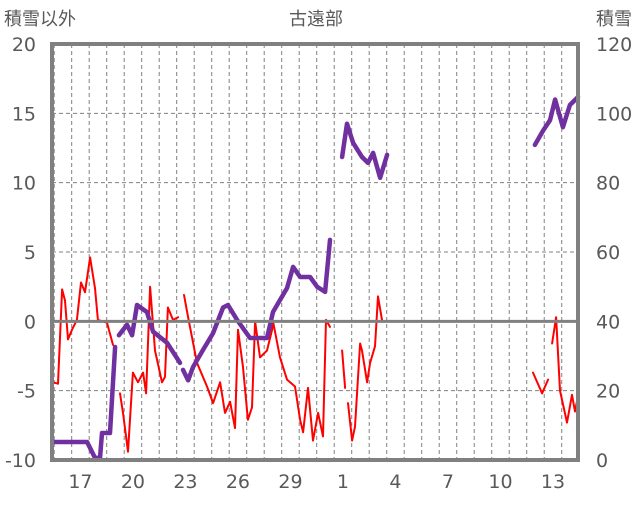 This screenshot has height=505, width=636. What do you see at coordinates (608, 253) in the screenshot?
I see `right-tick-label: 60` at bounding box center [608, 253].